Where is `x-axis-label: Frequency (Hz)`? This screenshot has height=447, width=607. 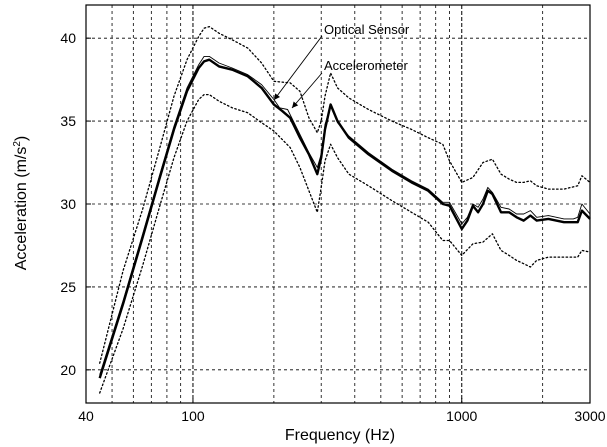
x-axis-label: Frequency (Hz) is located at coordinates (340, 435).